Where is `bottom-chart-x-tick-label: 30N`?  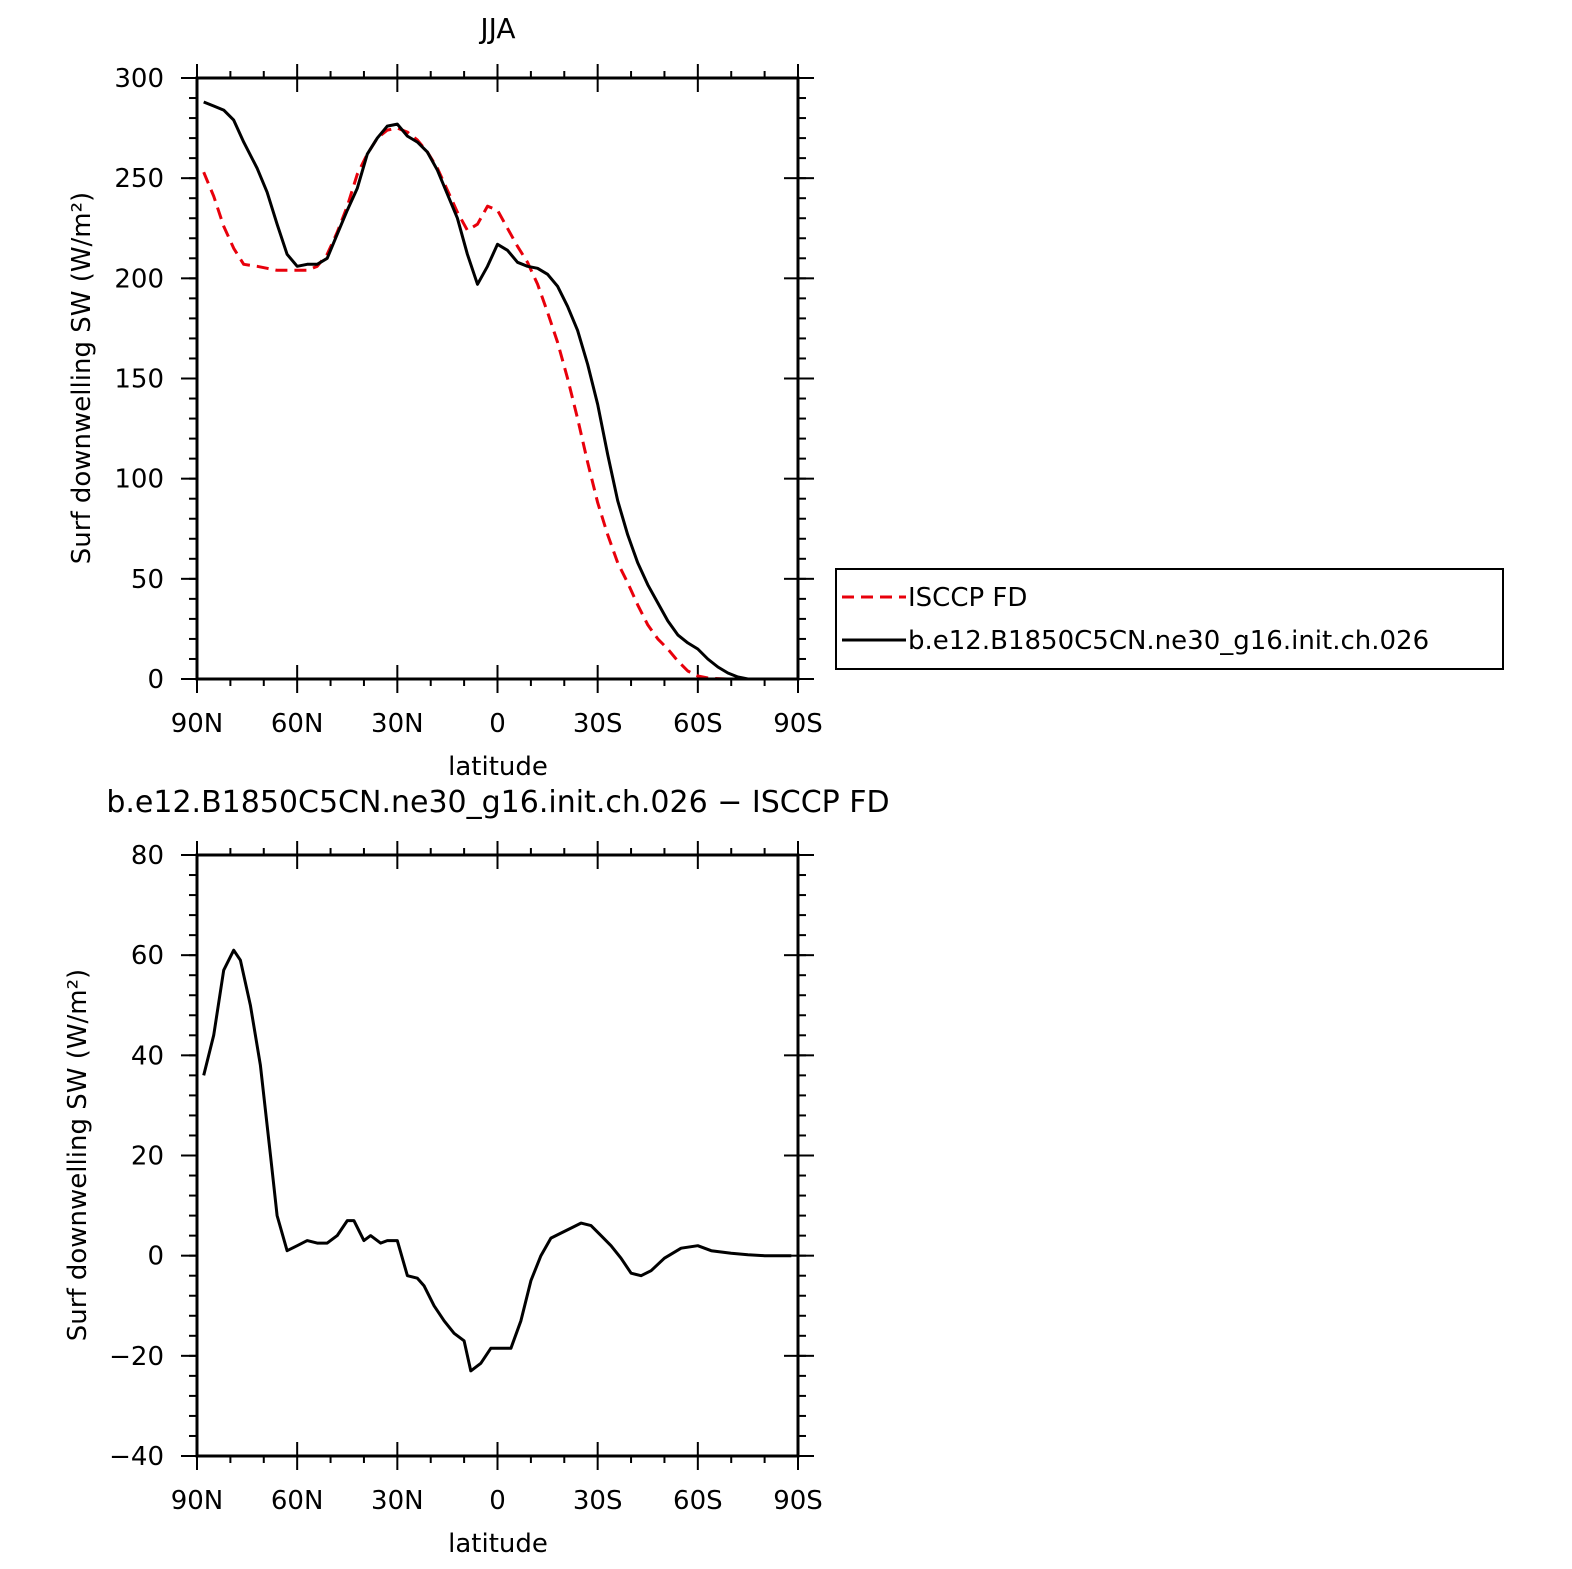 bottom-chart-x-tick-label: 30N is located at coordinates (397, 1501).